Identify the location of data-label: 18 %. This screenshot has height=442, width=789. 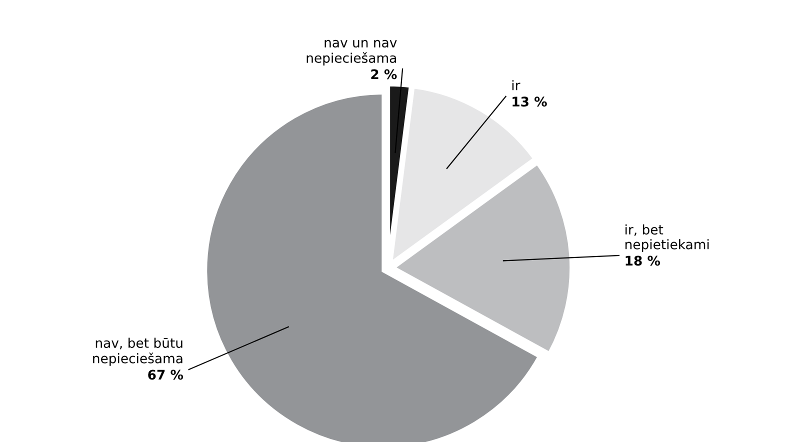
(643, 261).